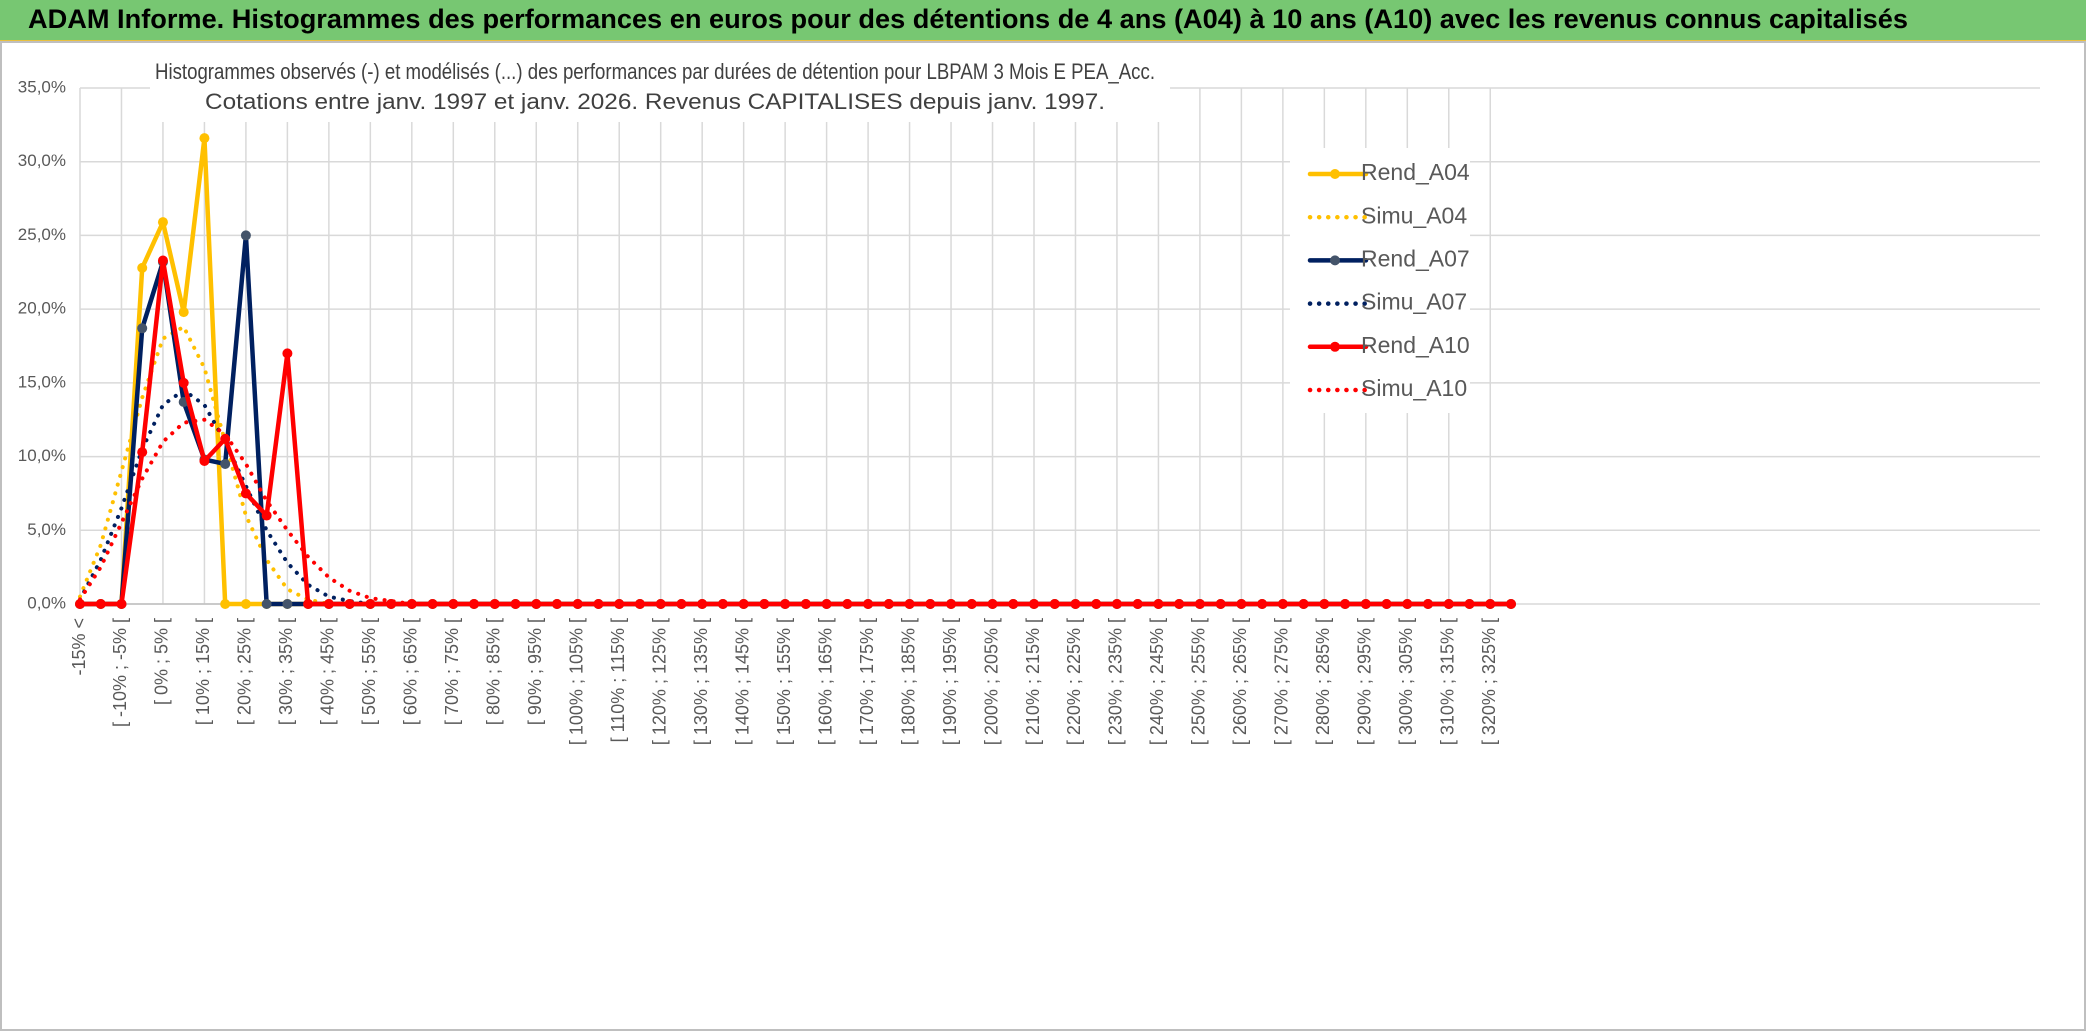 Image resolution: width=2086 pixels, height=1031 pixels. I want to click on x-tick-label: [ 190% ; 195% [, so click(950, 681).